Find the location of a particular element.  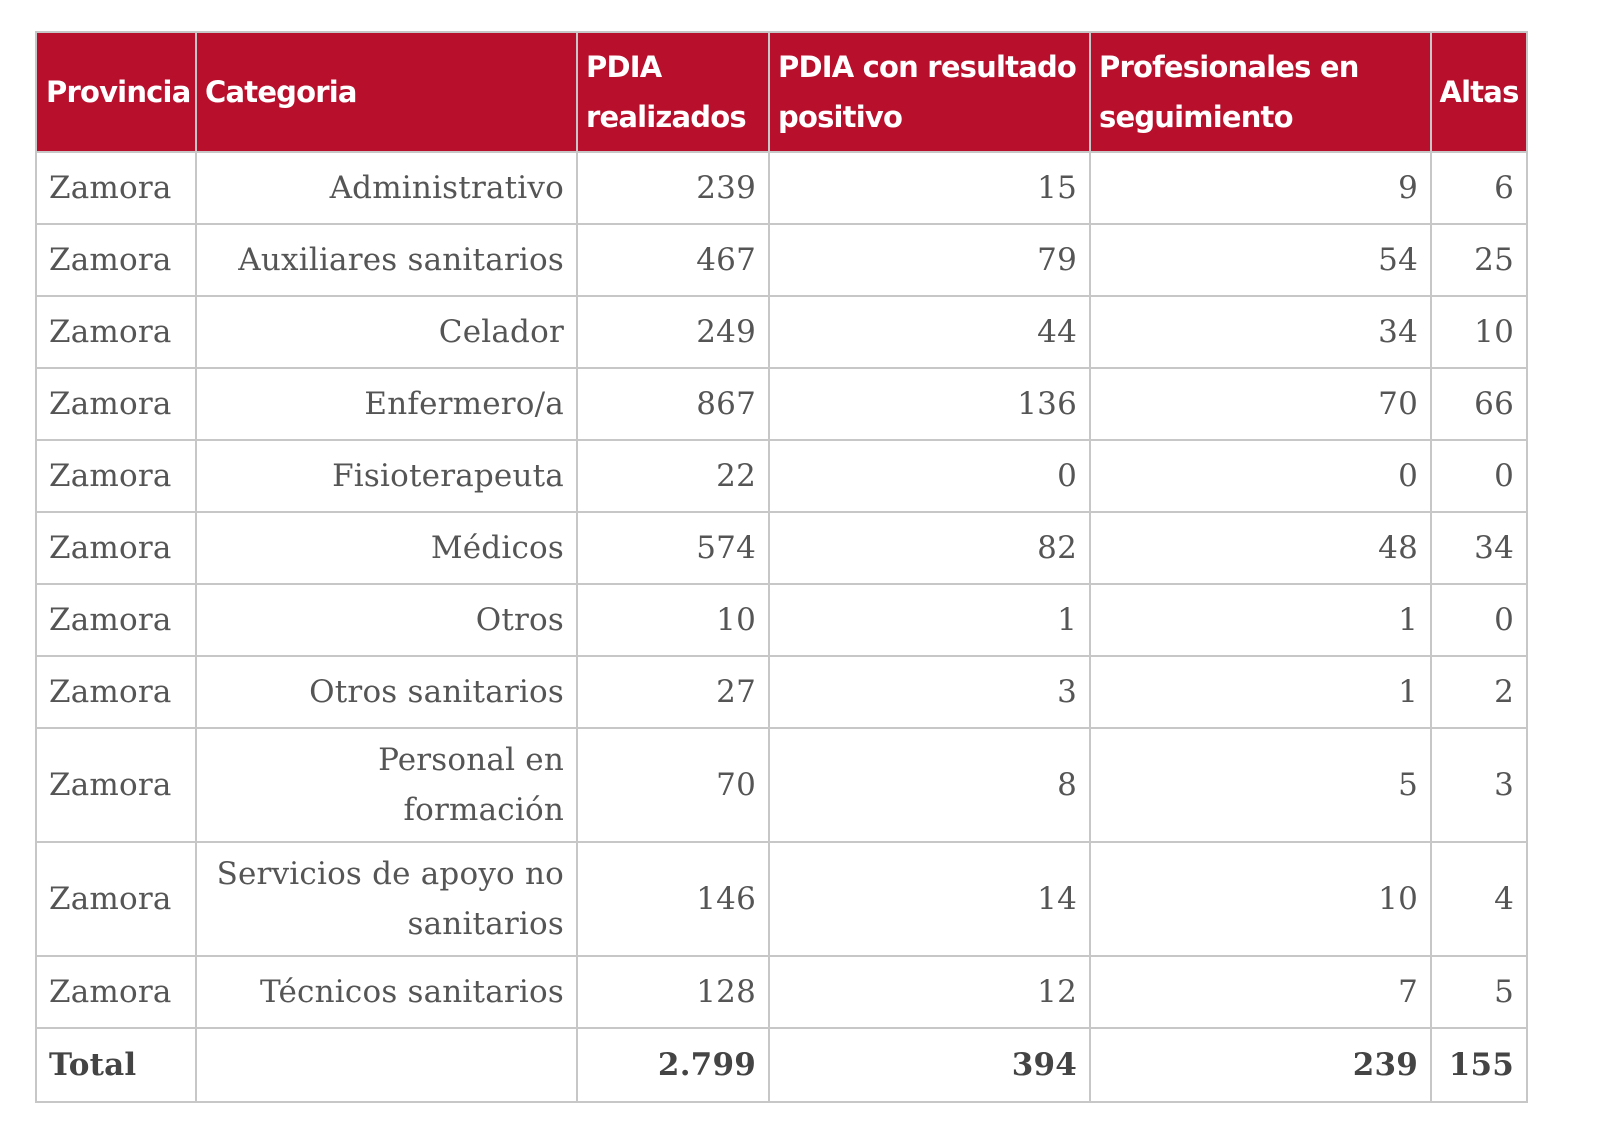

header-provincia: Provincia is located at coordinates (116, 92).